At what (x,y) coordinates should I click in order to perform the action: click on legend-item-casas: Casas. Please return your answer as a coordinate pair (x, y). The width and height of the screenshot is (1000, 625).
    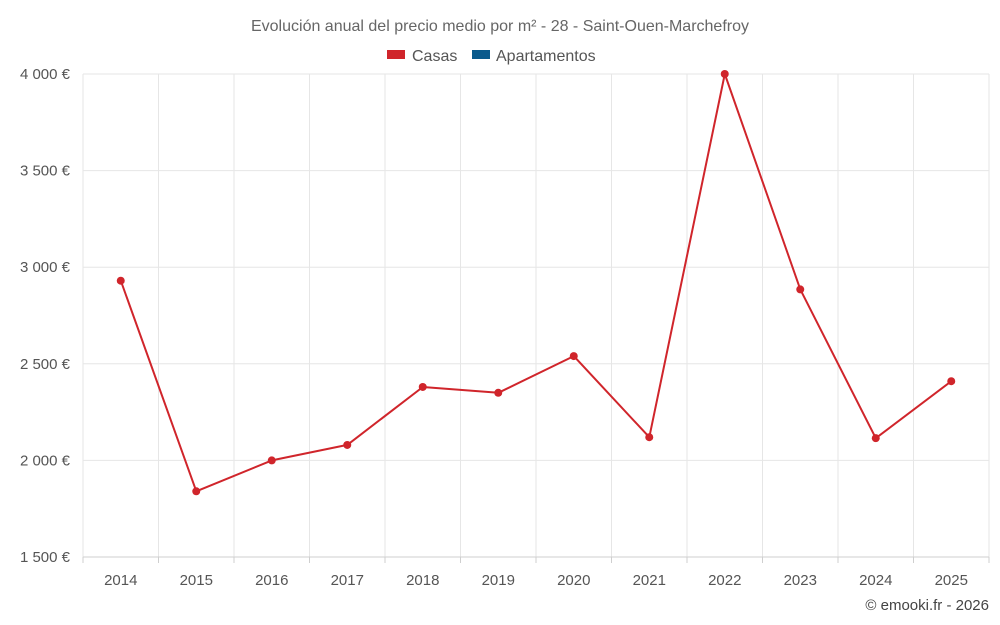
    Looking at the image, I should click on (422, 56).